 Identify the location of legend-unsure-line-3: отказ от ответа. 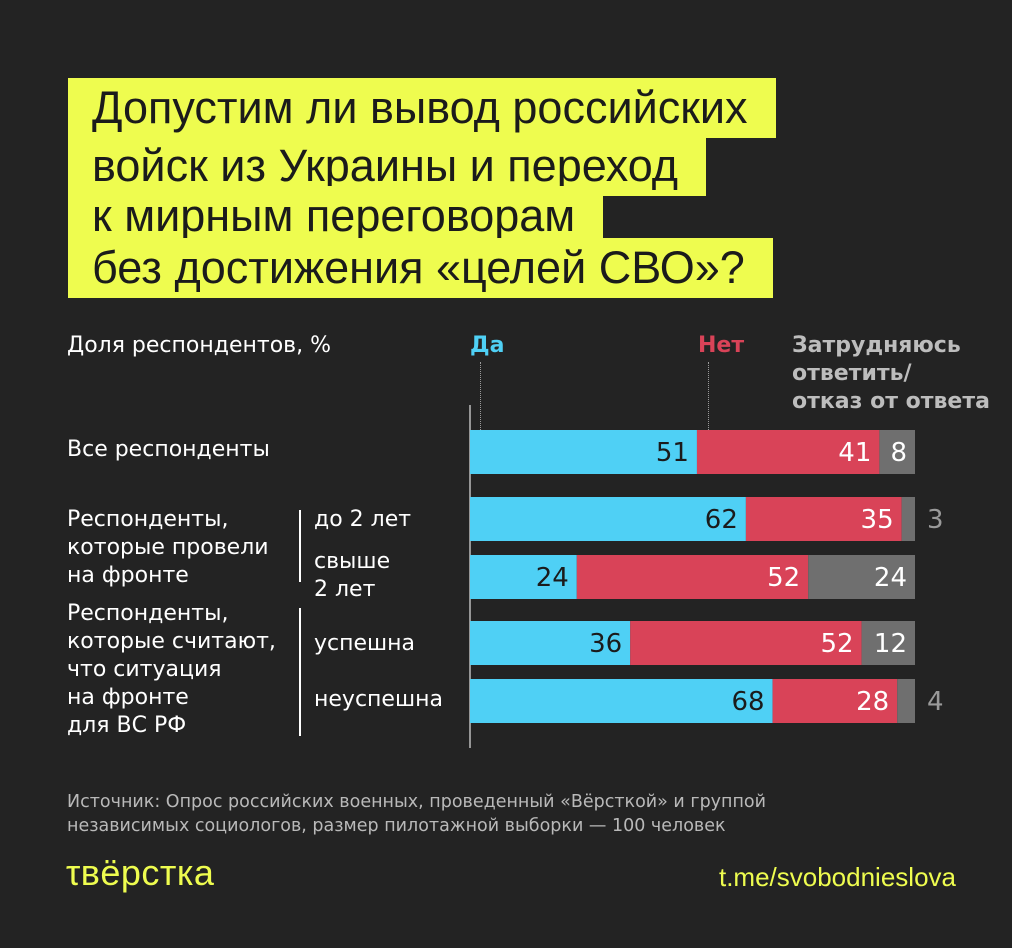
(891, 401).